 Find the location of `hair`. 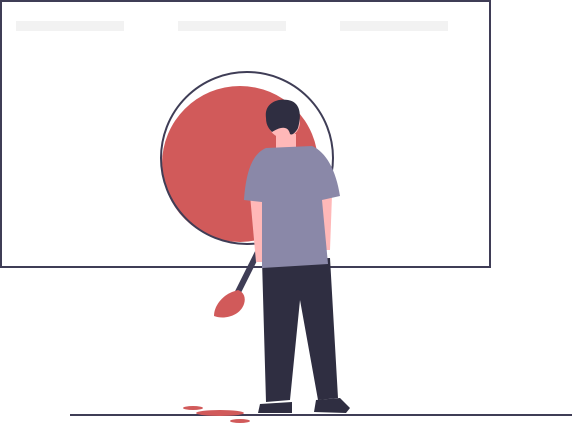

hair is located at coordinates (282, 117).